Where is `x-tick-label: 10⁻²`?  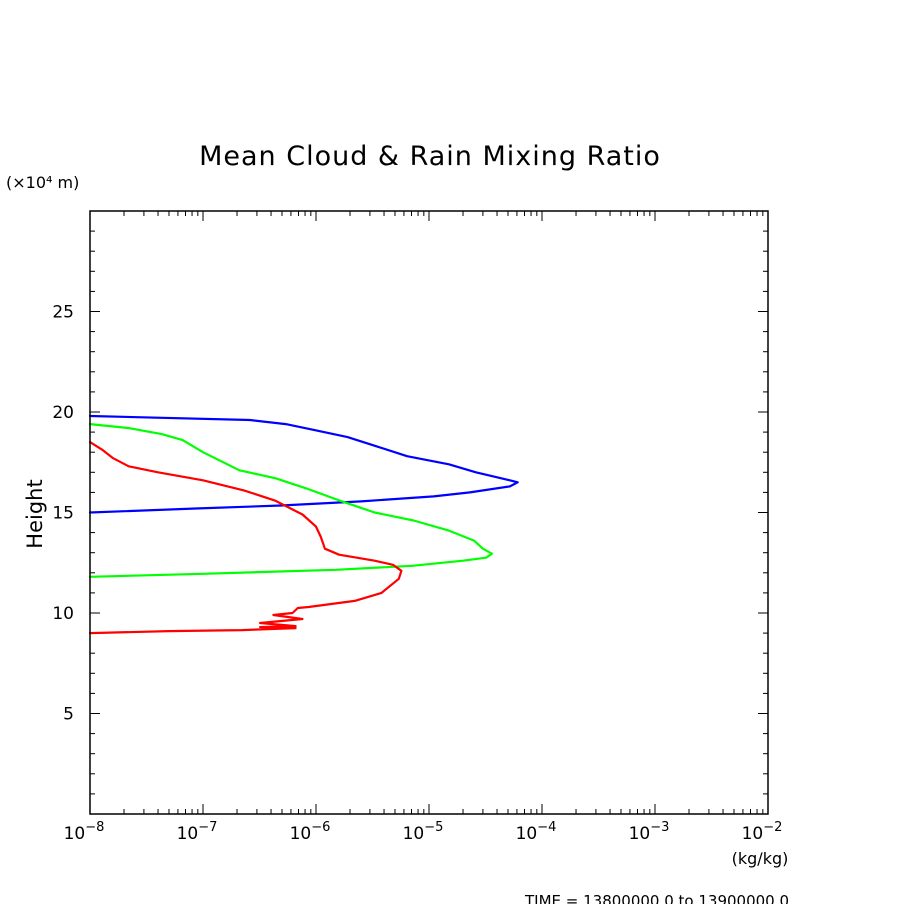 x-tick-label: 10⁻² is located at coordinates (762, 832).